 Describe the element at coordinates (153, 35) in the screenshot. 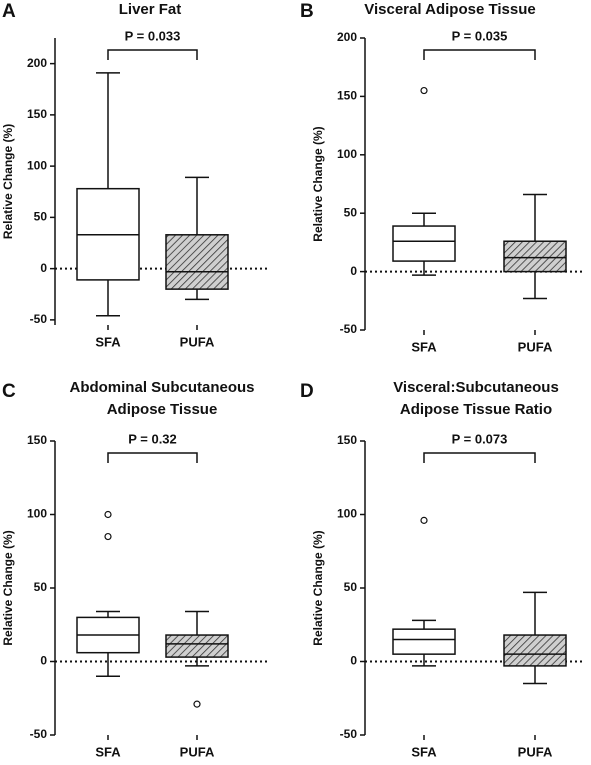

I see `p-value: P = 0.033` at that location.